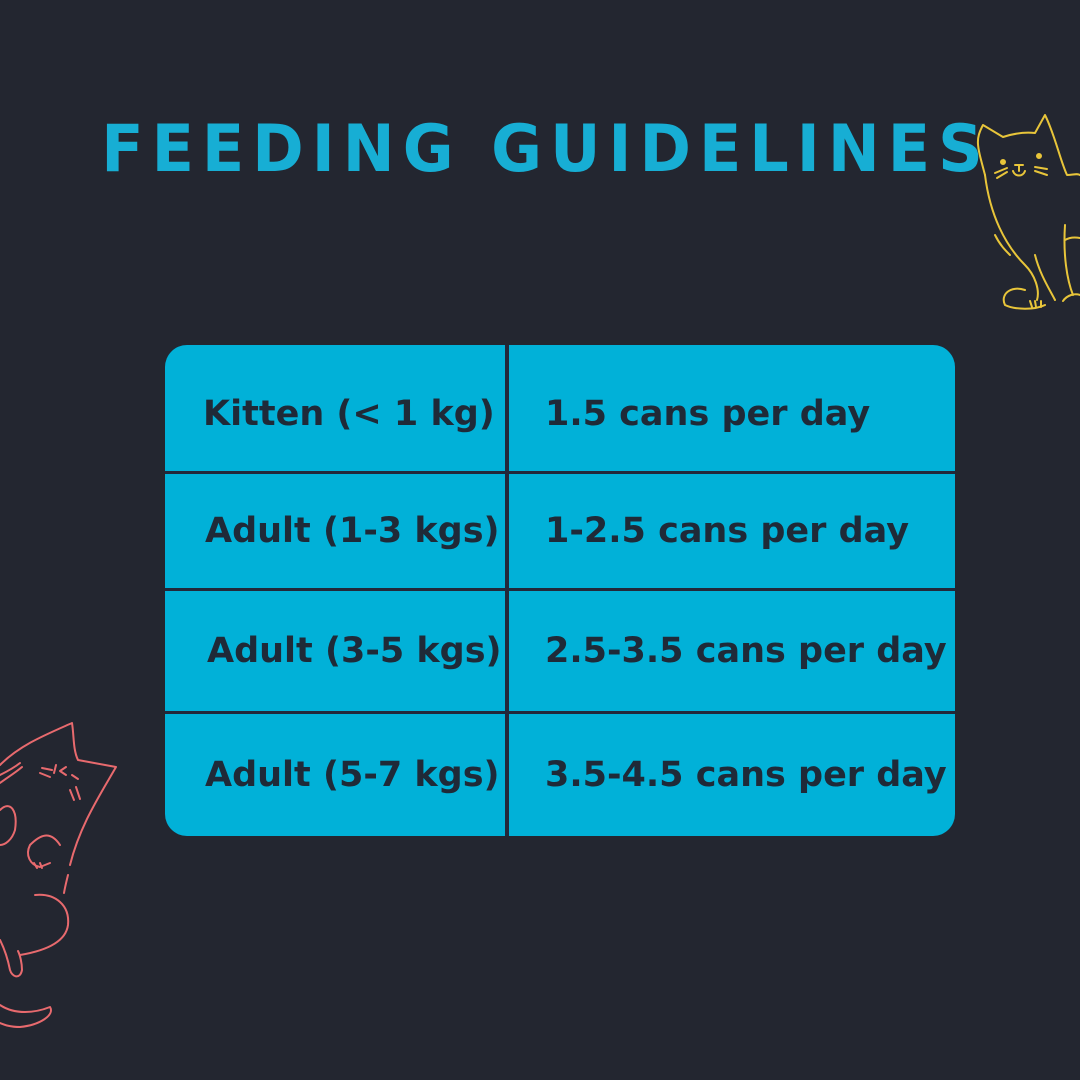 The width and height of the screenshot is (1080, 1080). Describe the element at coordinates (1028, 212) in the screenshot. I see `sitting-cat-outline-icon` at that location.